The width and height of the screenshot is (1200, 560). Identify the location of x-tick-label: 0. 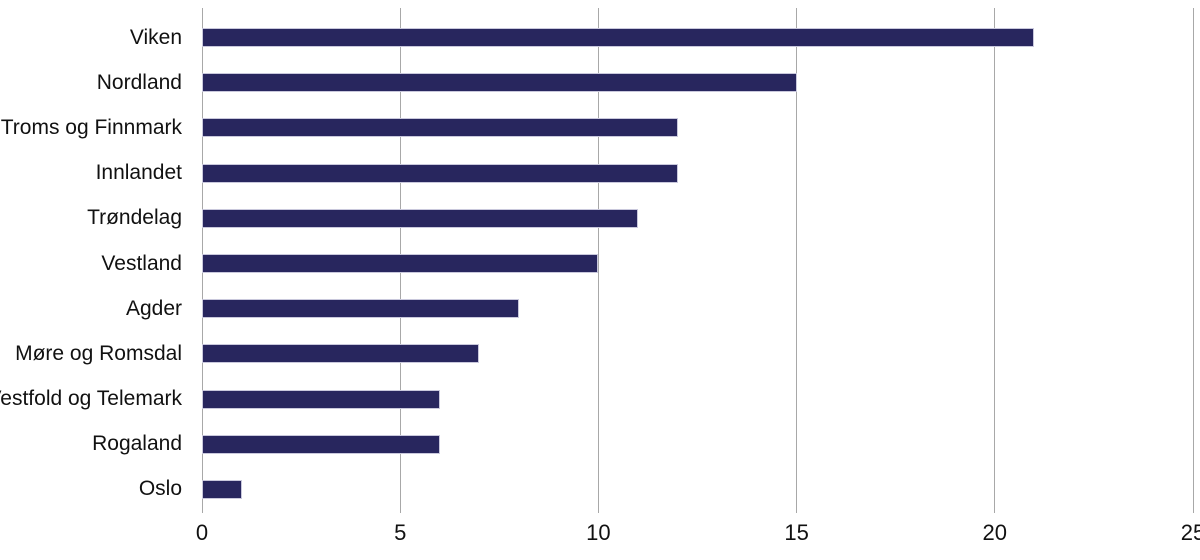
(202, 532).